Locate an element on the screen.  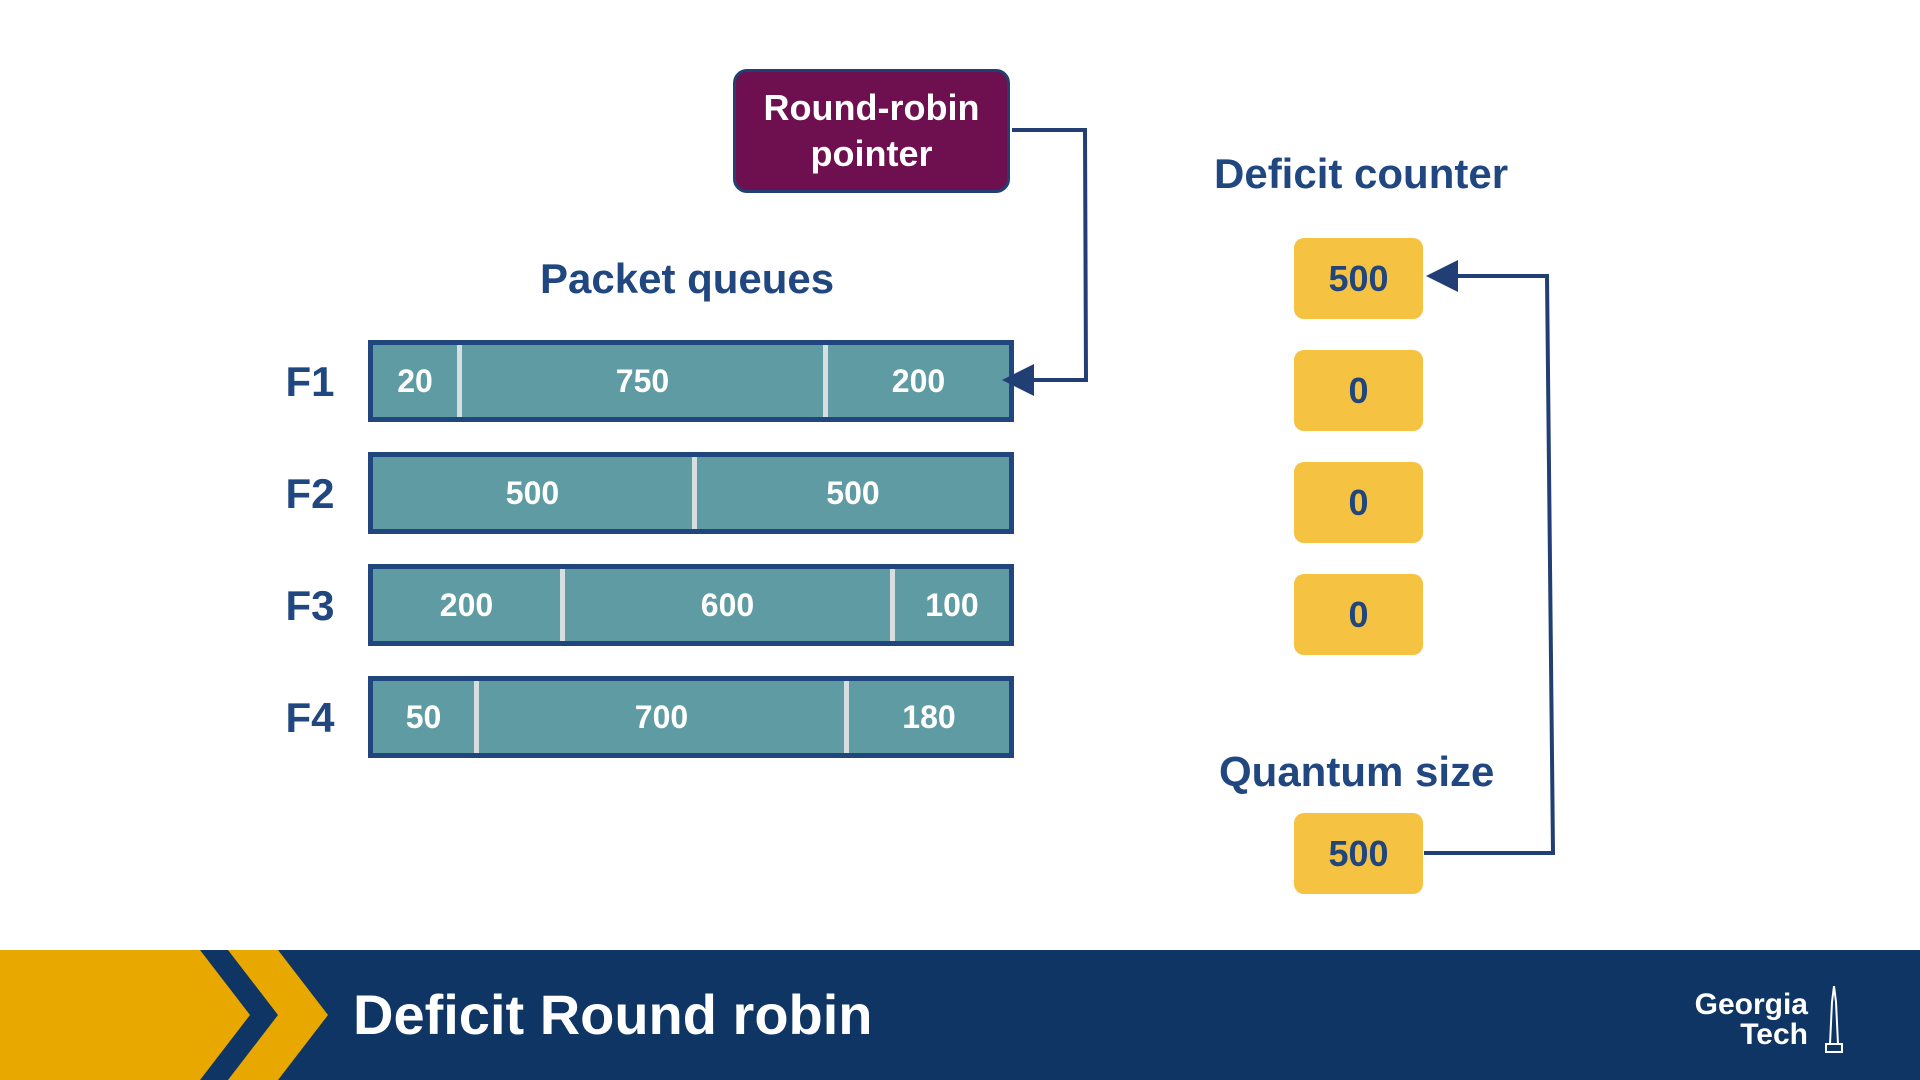
packet-queues-heading: Packet queues is located at coordinates (687, 278).